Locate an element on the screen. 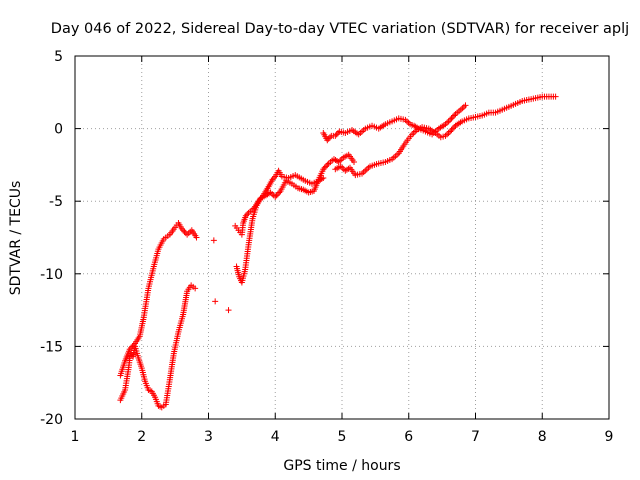 This screenshot has width=640, height=480. x-tick-label: 6 is located at coordinates (408, 437).